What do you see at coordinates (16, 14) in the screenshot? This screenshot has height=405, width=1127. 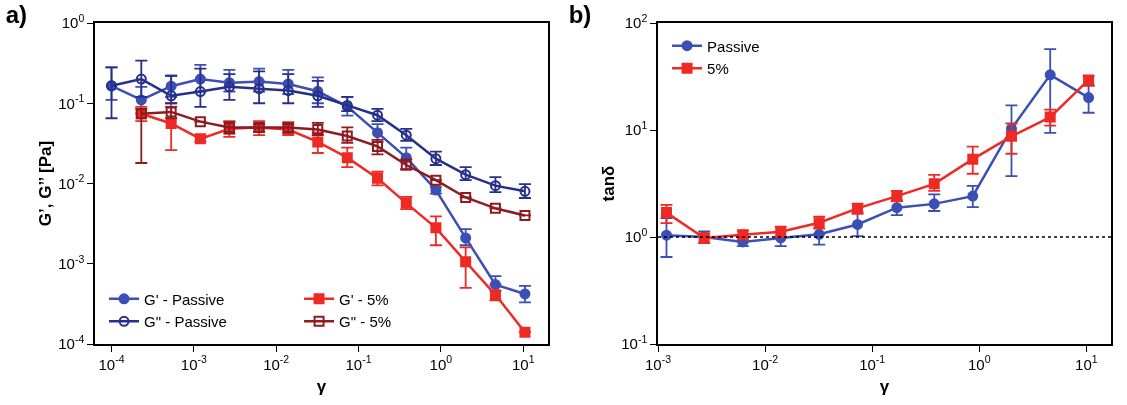 I see `chart-title: a)` at bounding box center [16, 14].